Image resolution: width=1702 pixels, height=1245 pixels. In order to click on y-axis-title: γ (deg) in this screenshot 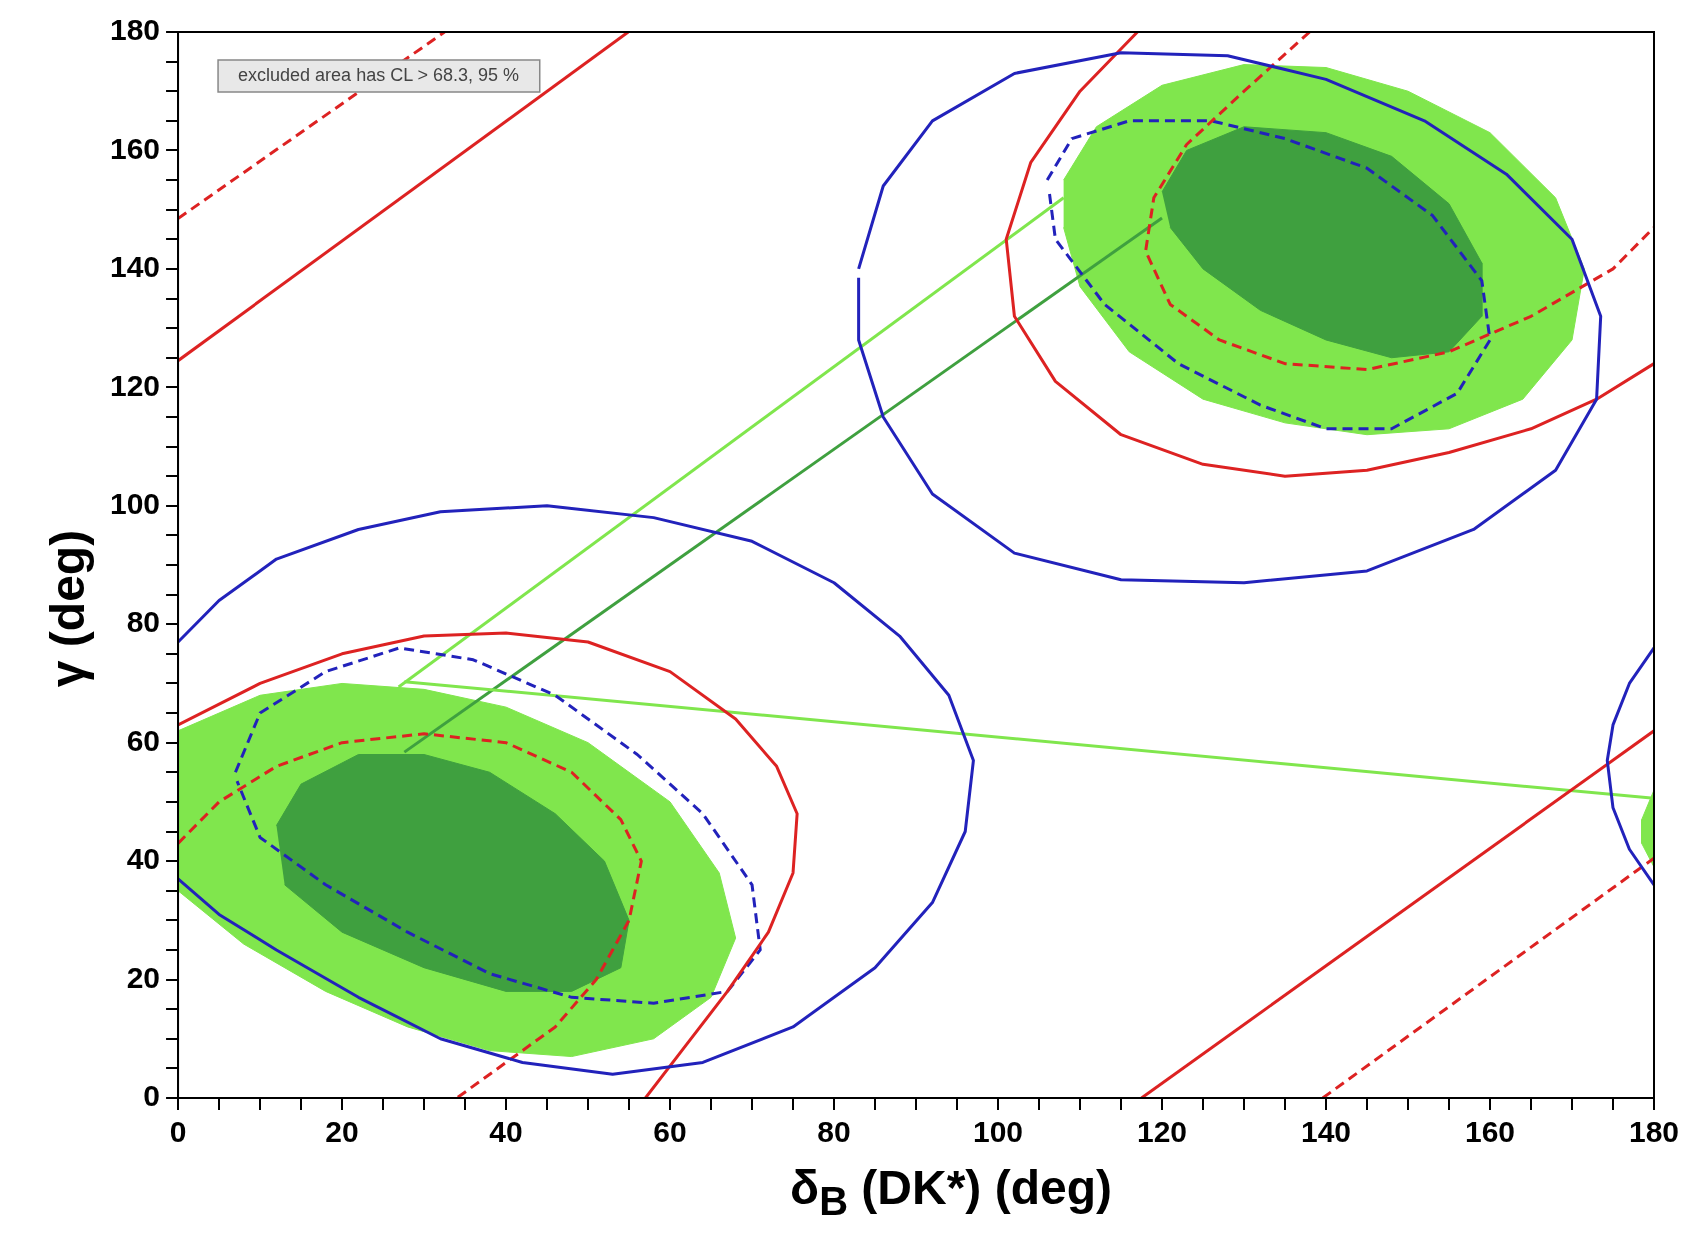, I will do `click(68, 608)`.